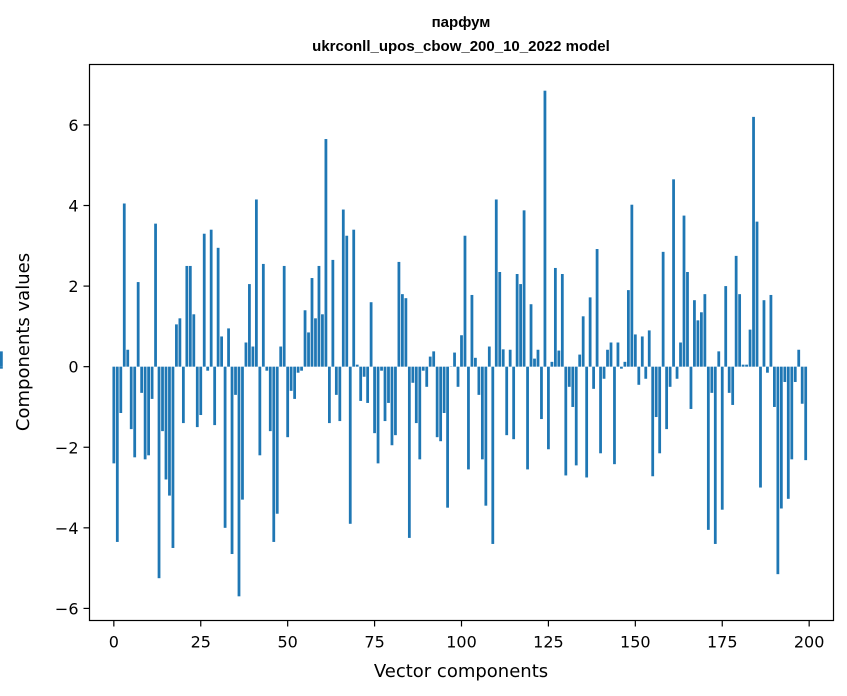  I want to click on x-tick-label: 50, so click(287, 642).